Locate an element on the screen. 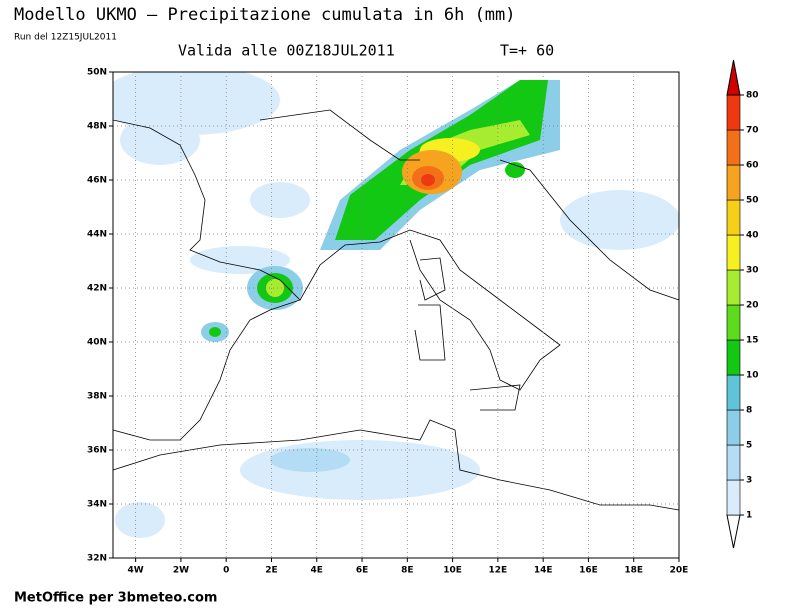 The width and height of the screenshot is (792, 612). colorbar-label: 1 is located at coordinates (749, 516).